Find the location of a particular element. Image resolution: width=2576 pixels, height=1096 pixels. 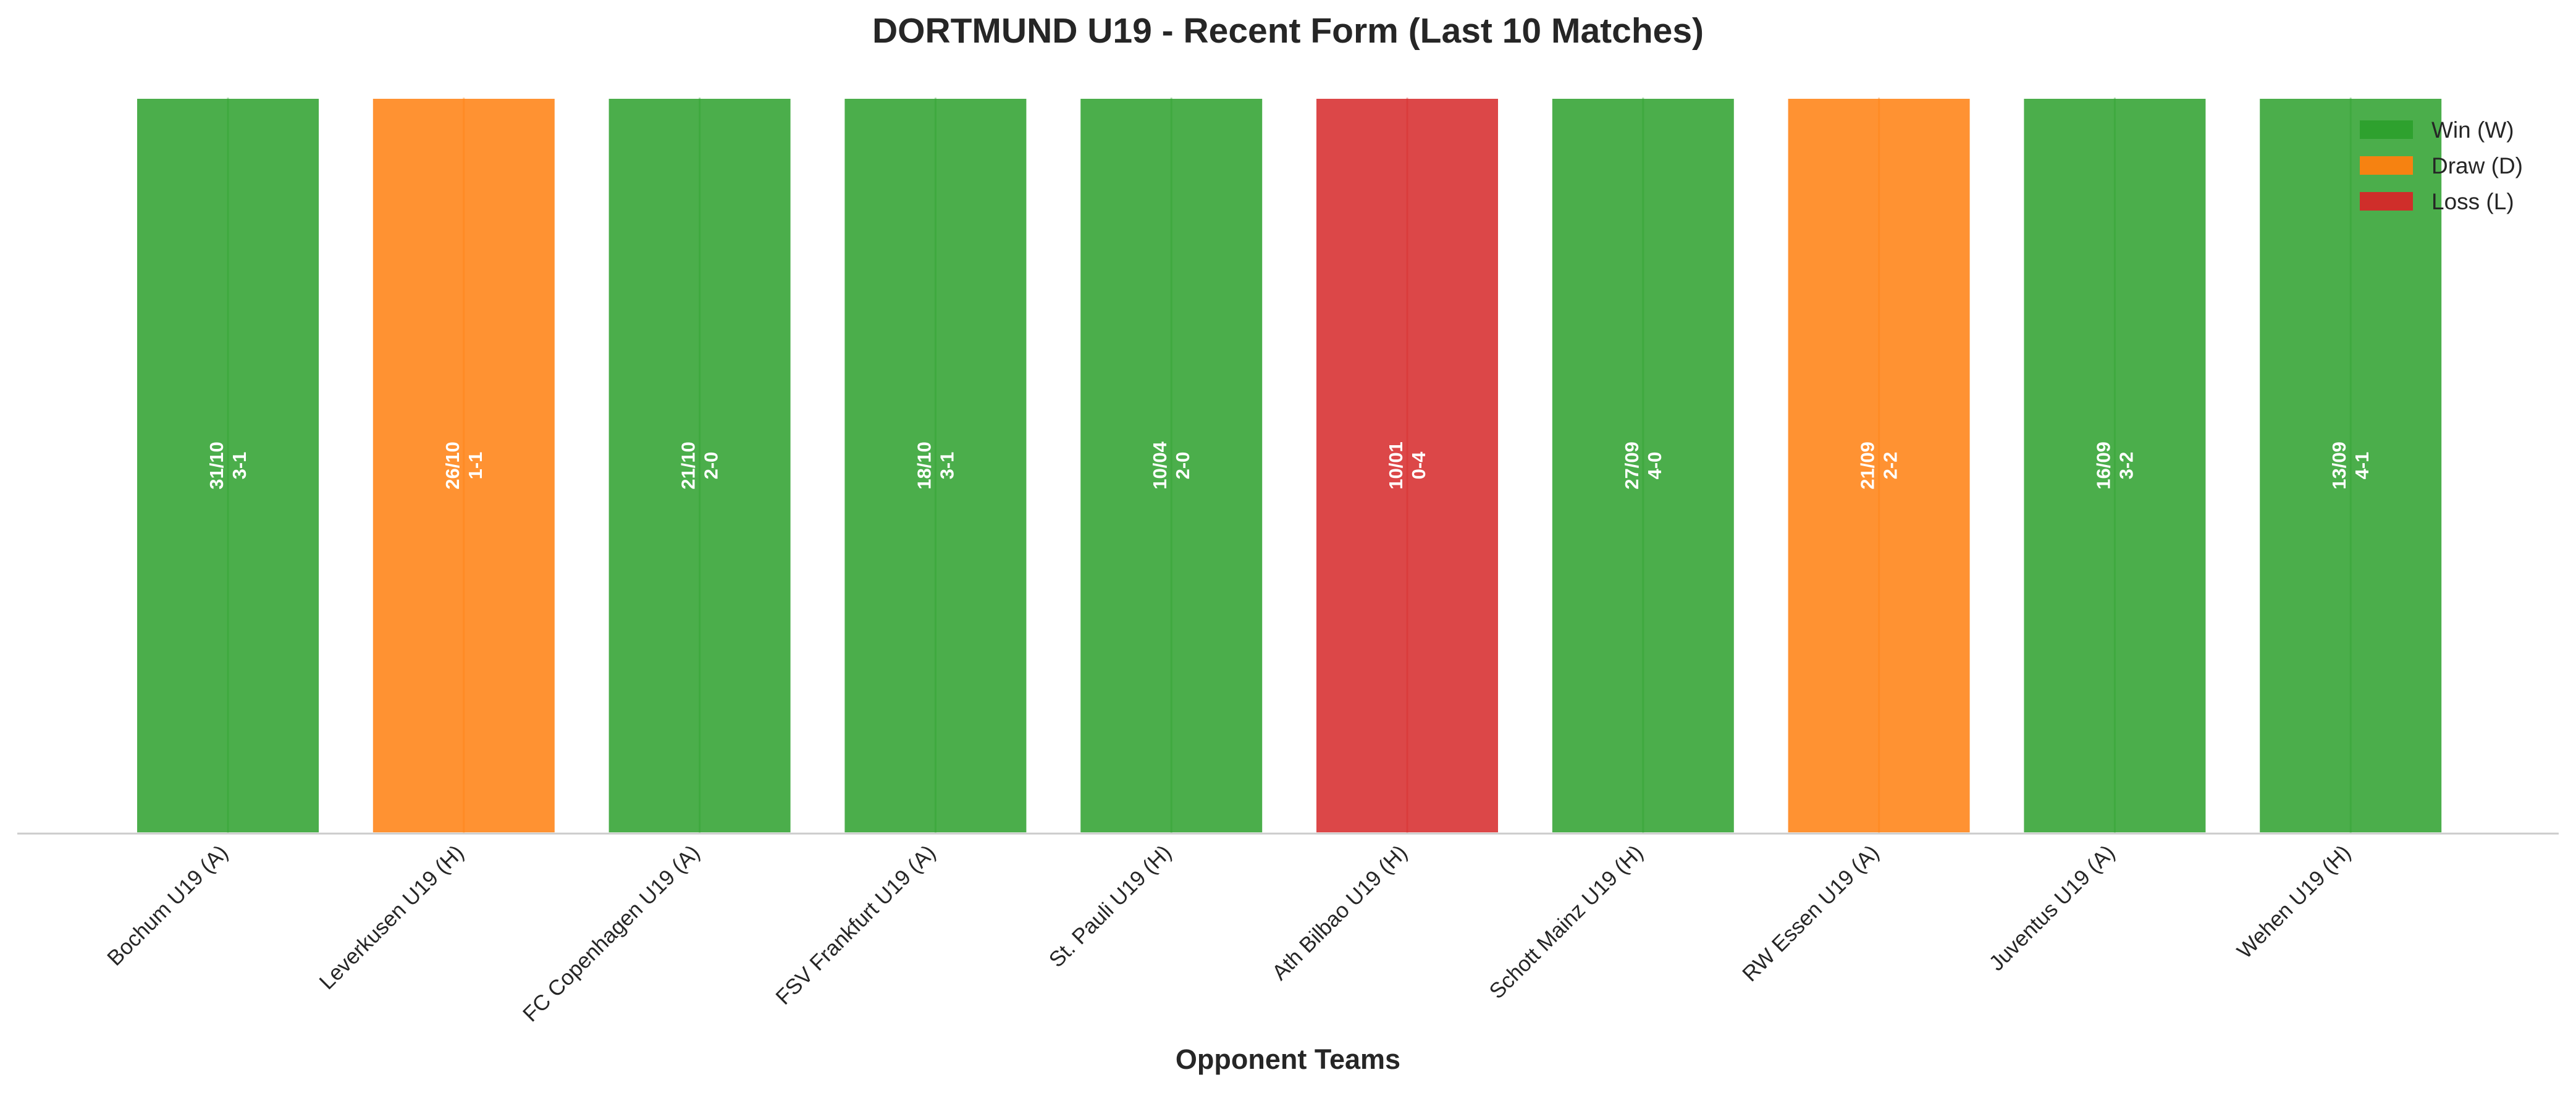

x-tick-label-3: FC Copenhagen U19 (A) is located at coordinates (611, 933).